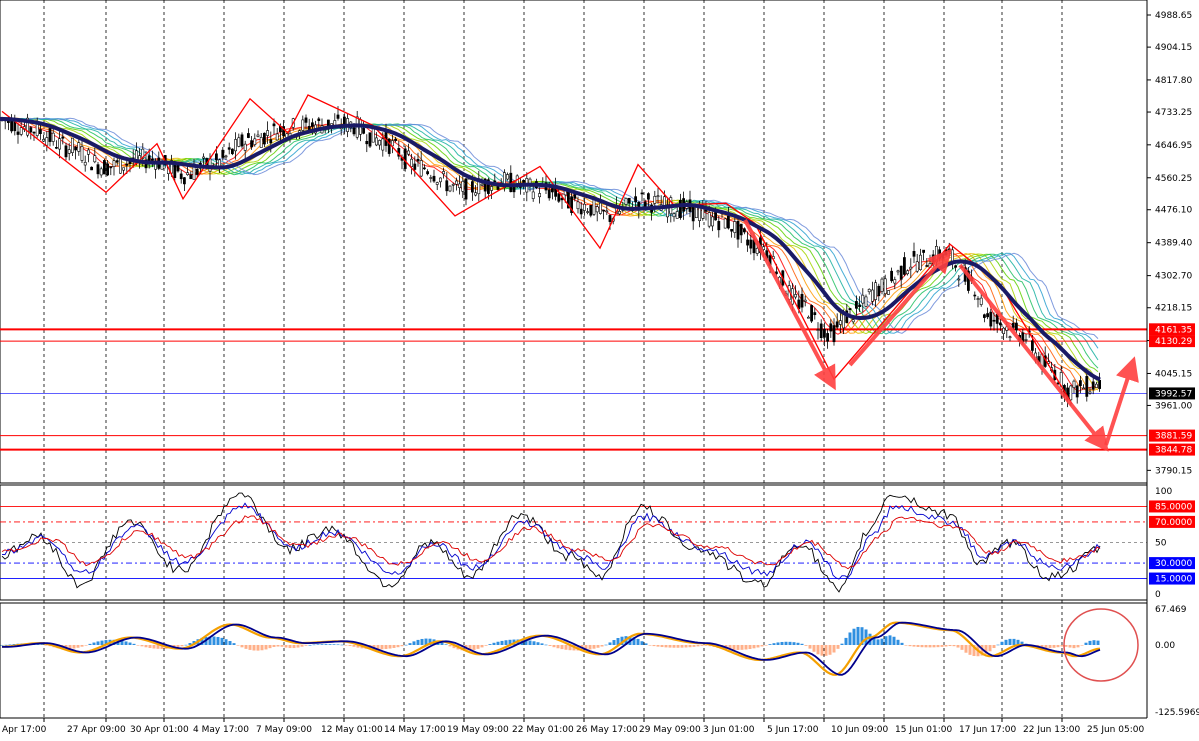 The width and height of the screenshot is (1199, 741). I want to click on level-tag, so click(1172, 329).